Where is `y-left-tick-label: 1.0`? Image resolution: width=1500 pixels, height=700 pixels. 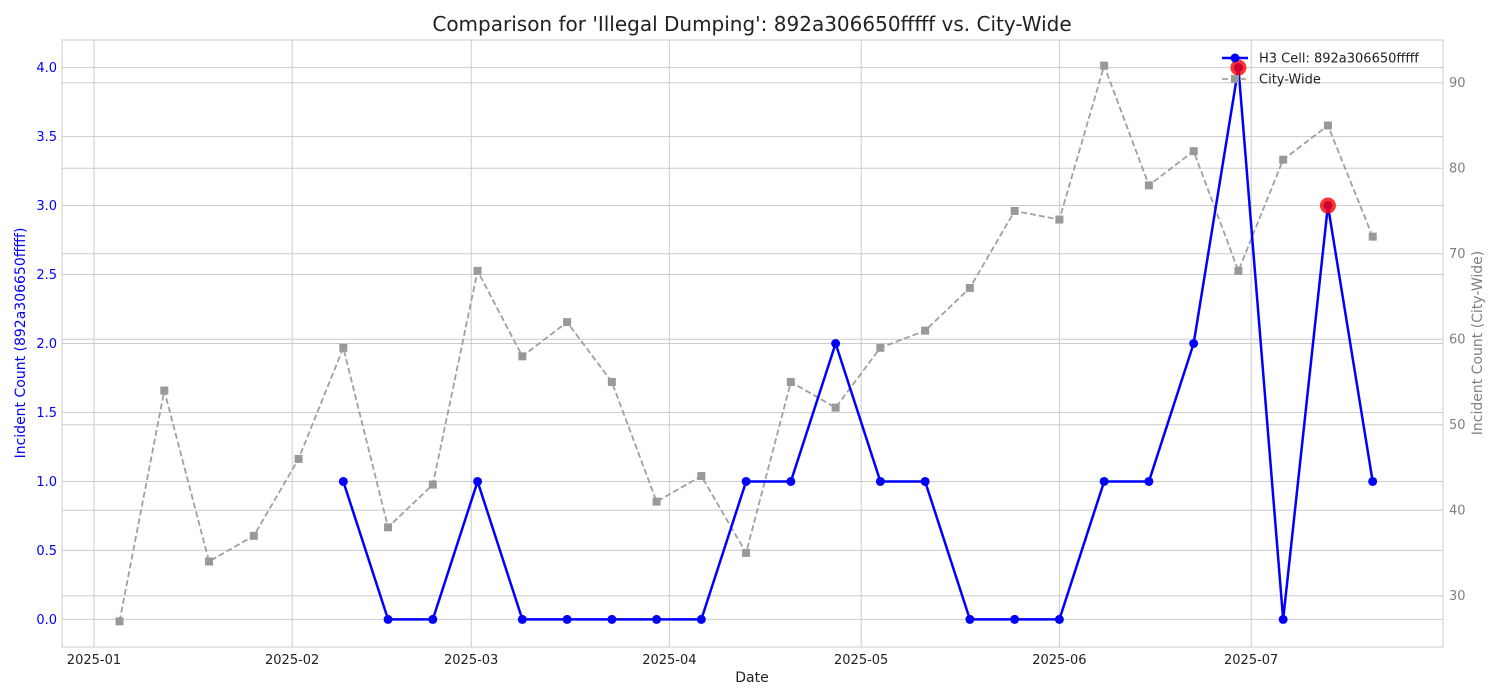
y-left-tick-label: 1.0 is located at coordinates (46, 482).